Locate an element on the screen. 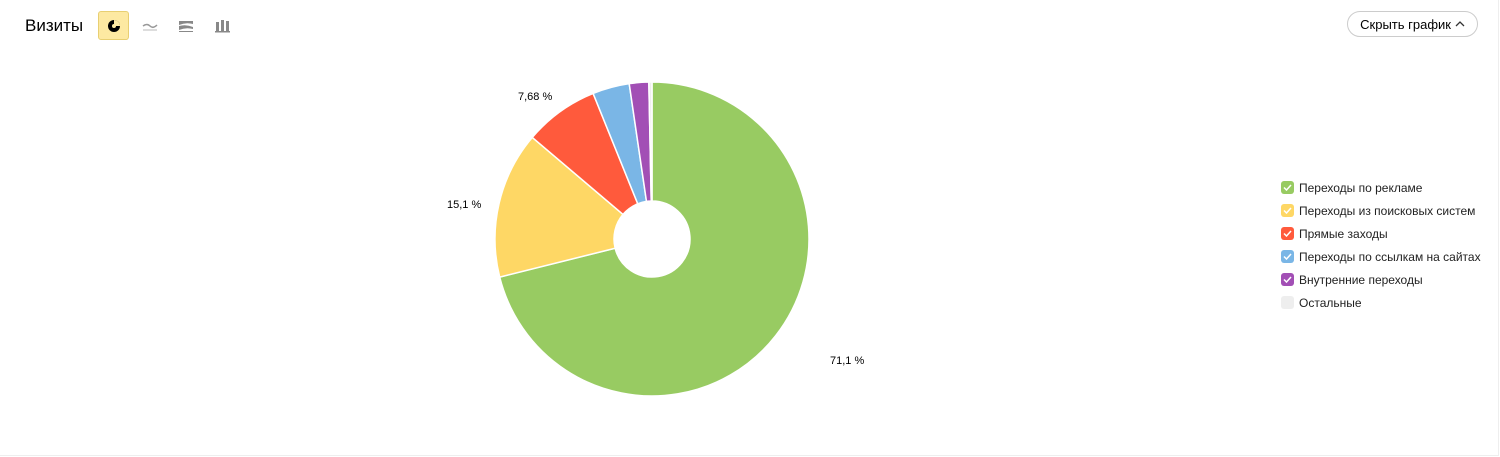  hide-chart-button: Скрыть график is located at coordinates (1412, 24).